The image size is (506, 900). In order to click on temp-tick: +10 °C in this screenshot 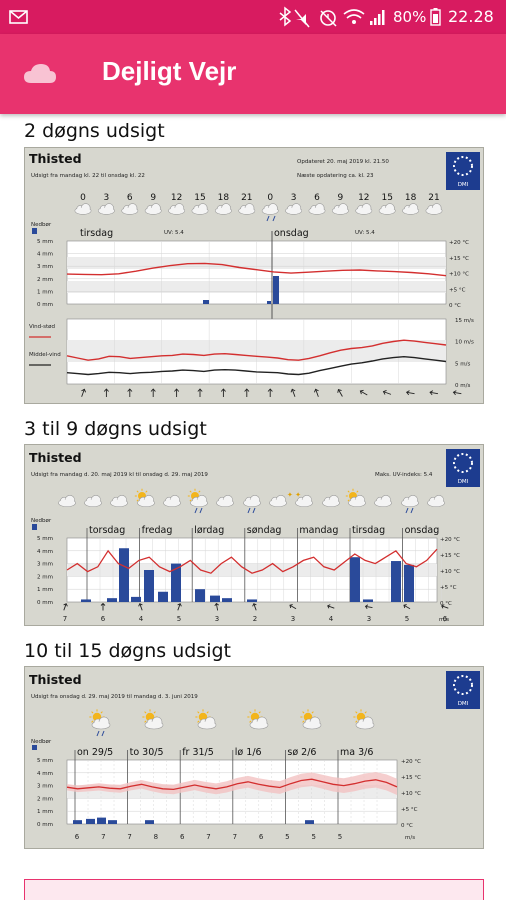, I will do `click(459, 275)`.